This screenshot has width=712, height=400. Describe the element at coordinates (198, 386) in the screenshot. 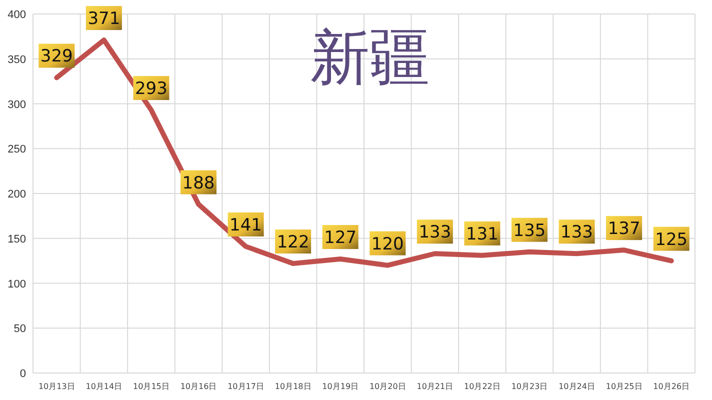

I see `x-tick-label: 10月16日` at that location.